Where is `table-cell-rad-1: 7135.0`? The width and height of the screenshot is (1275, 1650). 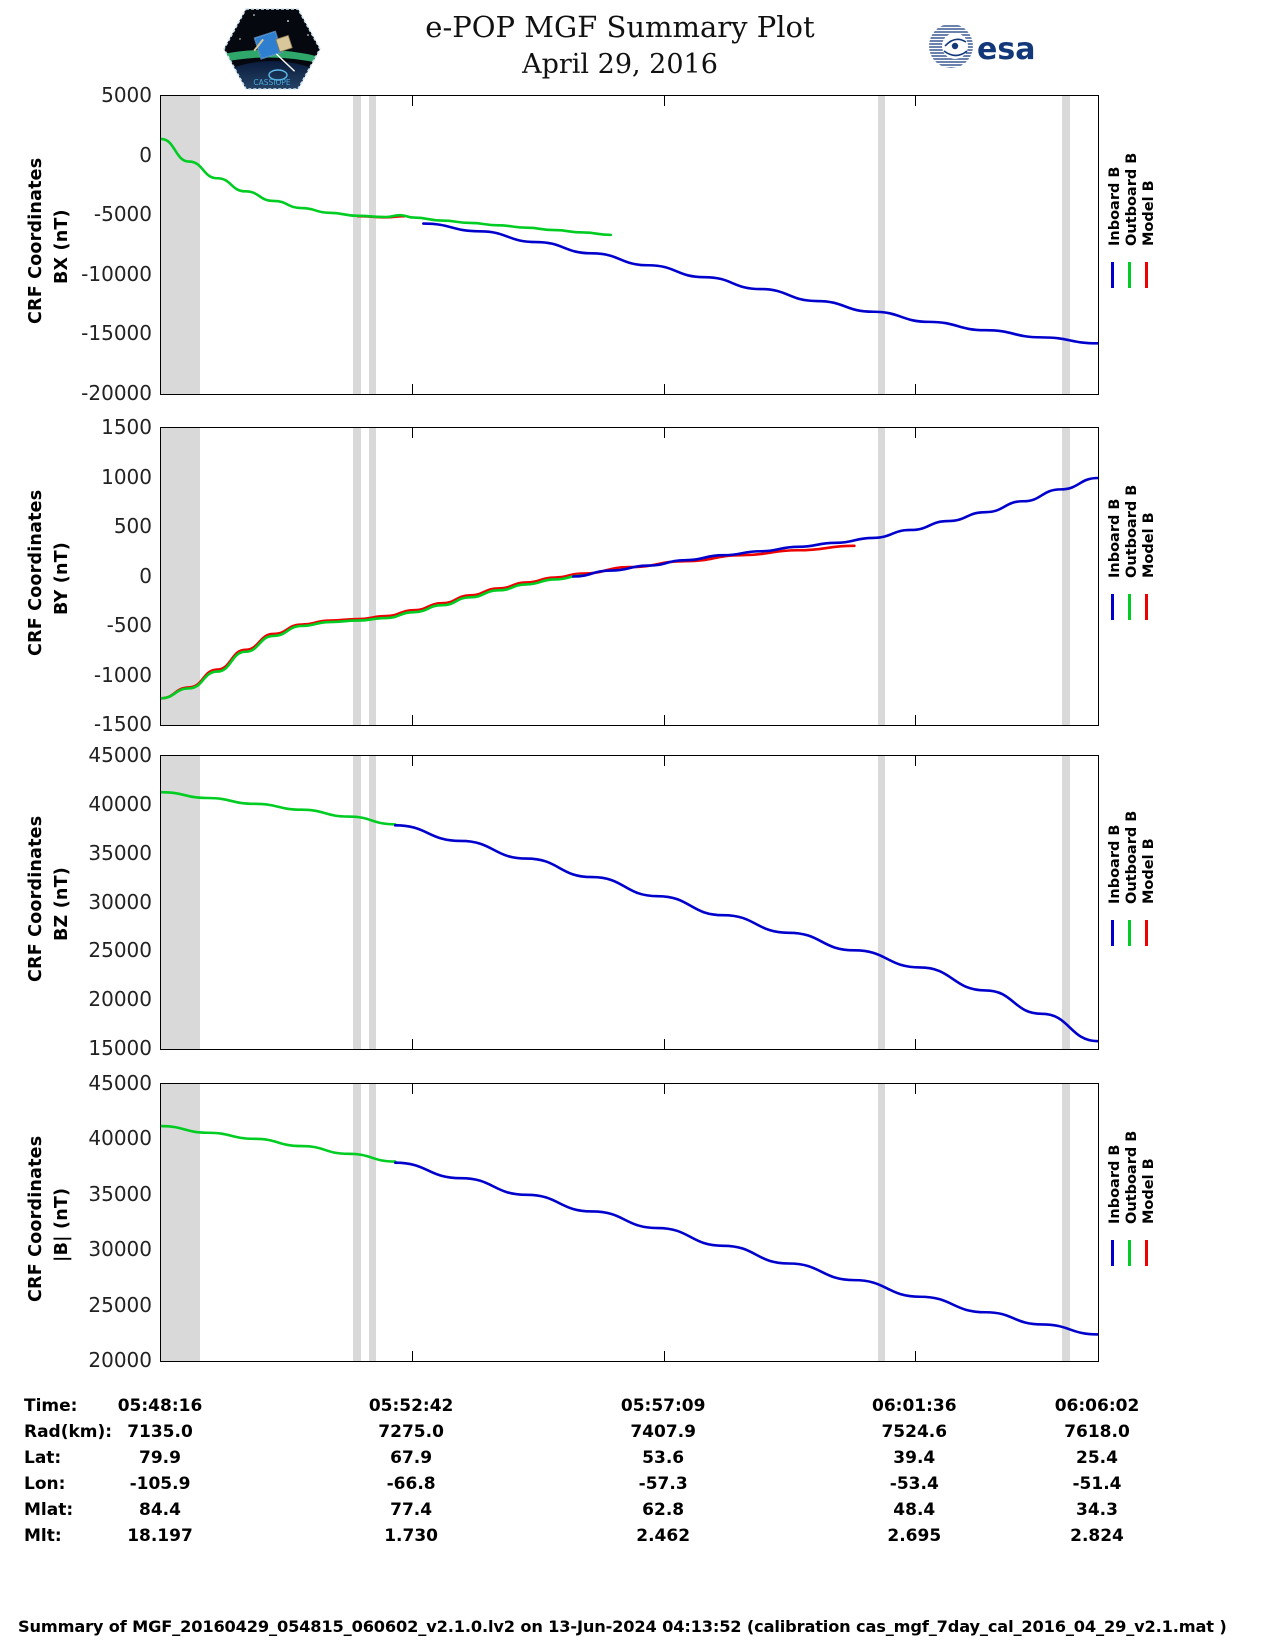
table-cell-rad-1: 7135.0 is located at coordinates (160, 1432).